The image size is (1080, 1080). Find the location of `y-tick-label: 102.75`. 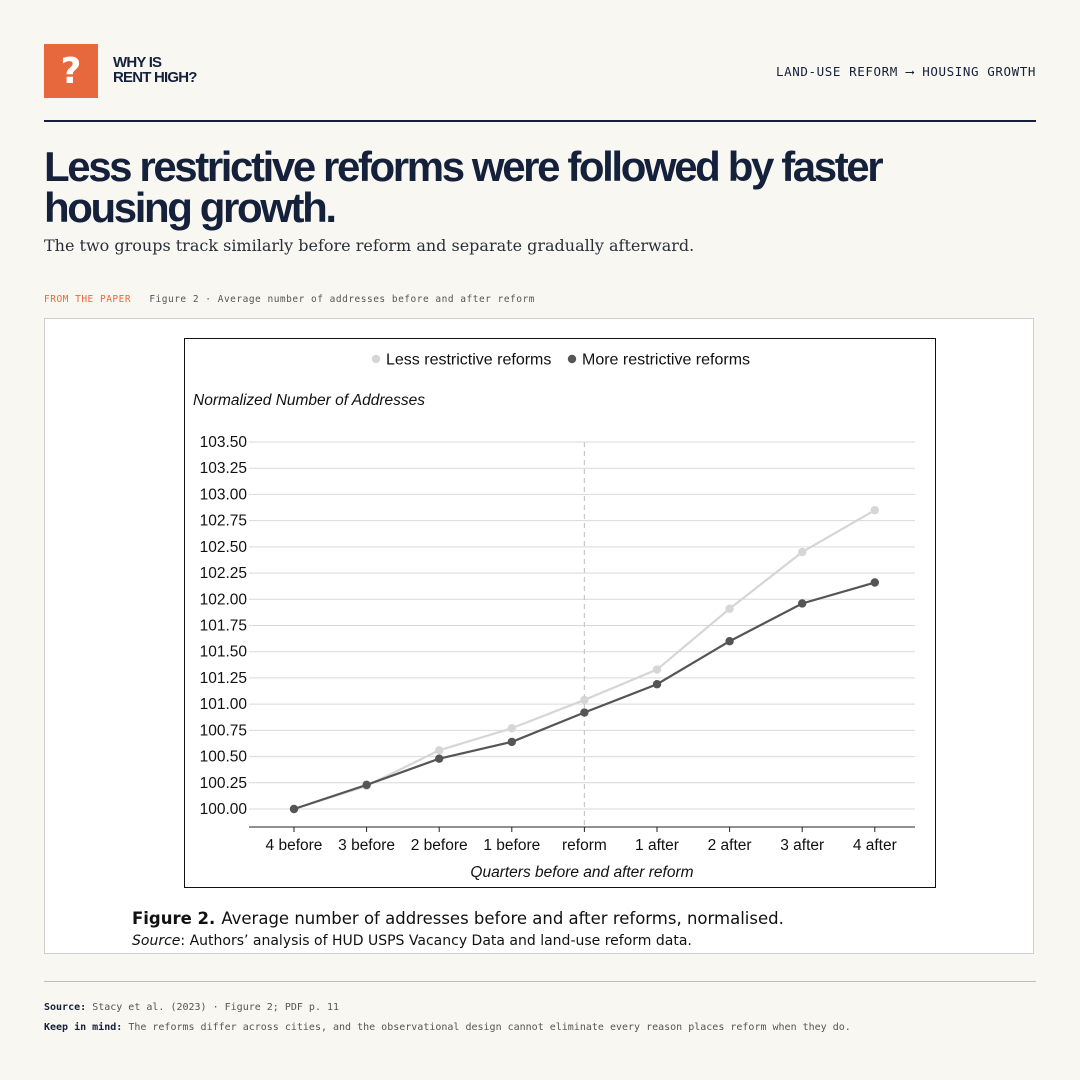

y-tick-label: 102.75 is located at coordinates (223, 521).